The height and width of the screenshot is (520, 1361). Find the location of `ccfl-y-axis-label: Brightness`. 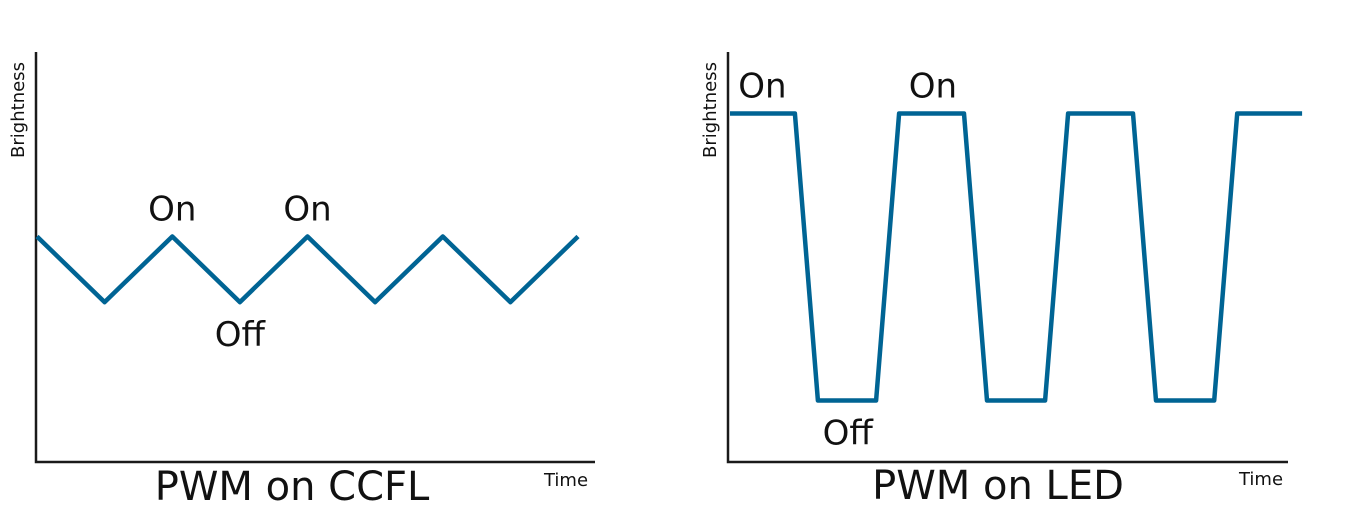

ccfl-y-axis-label: Brightness is located at coordinates (18, 110).